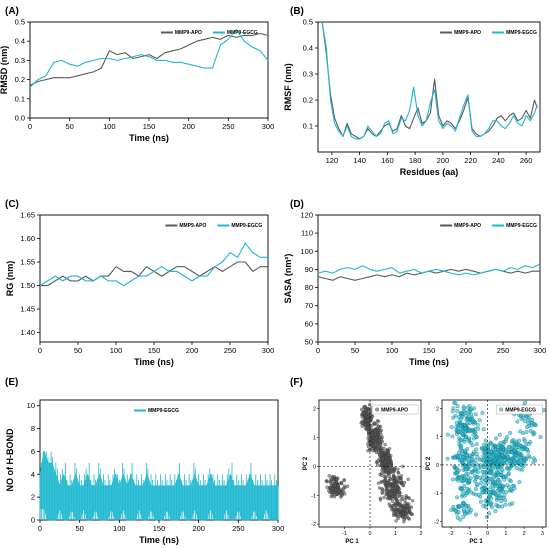 This screenshot has width=550, height=548. I want to click on x-tick-label: 3, so click(542, 534).